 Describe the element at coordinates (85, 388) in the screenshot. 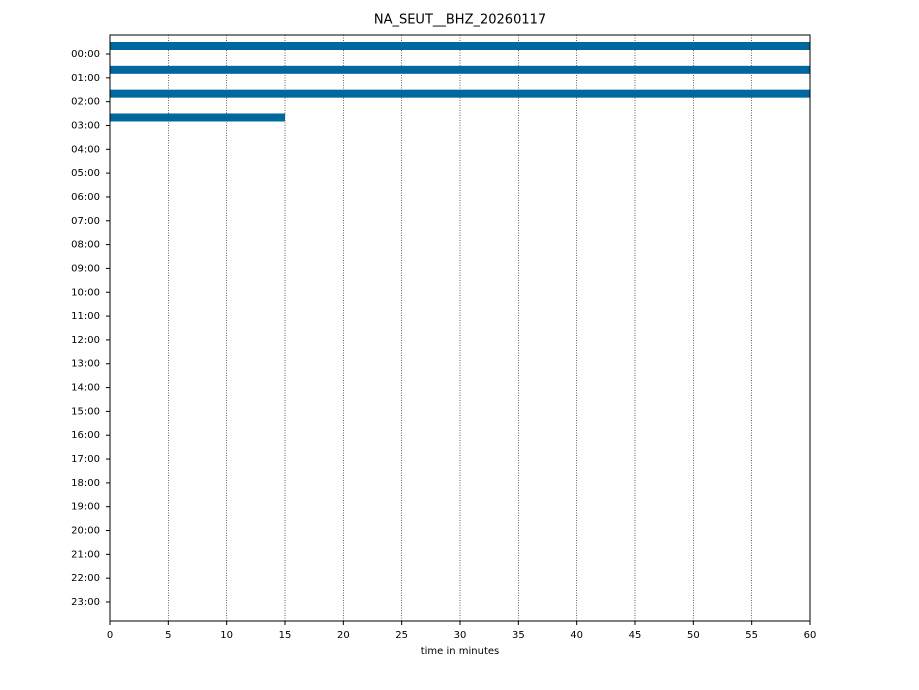

I see `y-tick-label: 14:00` at that location.